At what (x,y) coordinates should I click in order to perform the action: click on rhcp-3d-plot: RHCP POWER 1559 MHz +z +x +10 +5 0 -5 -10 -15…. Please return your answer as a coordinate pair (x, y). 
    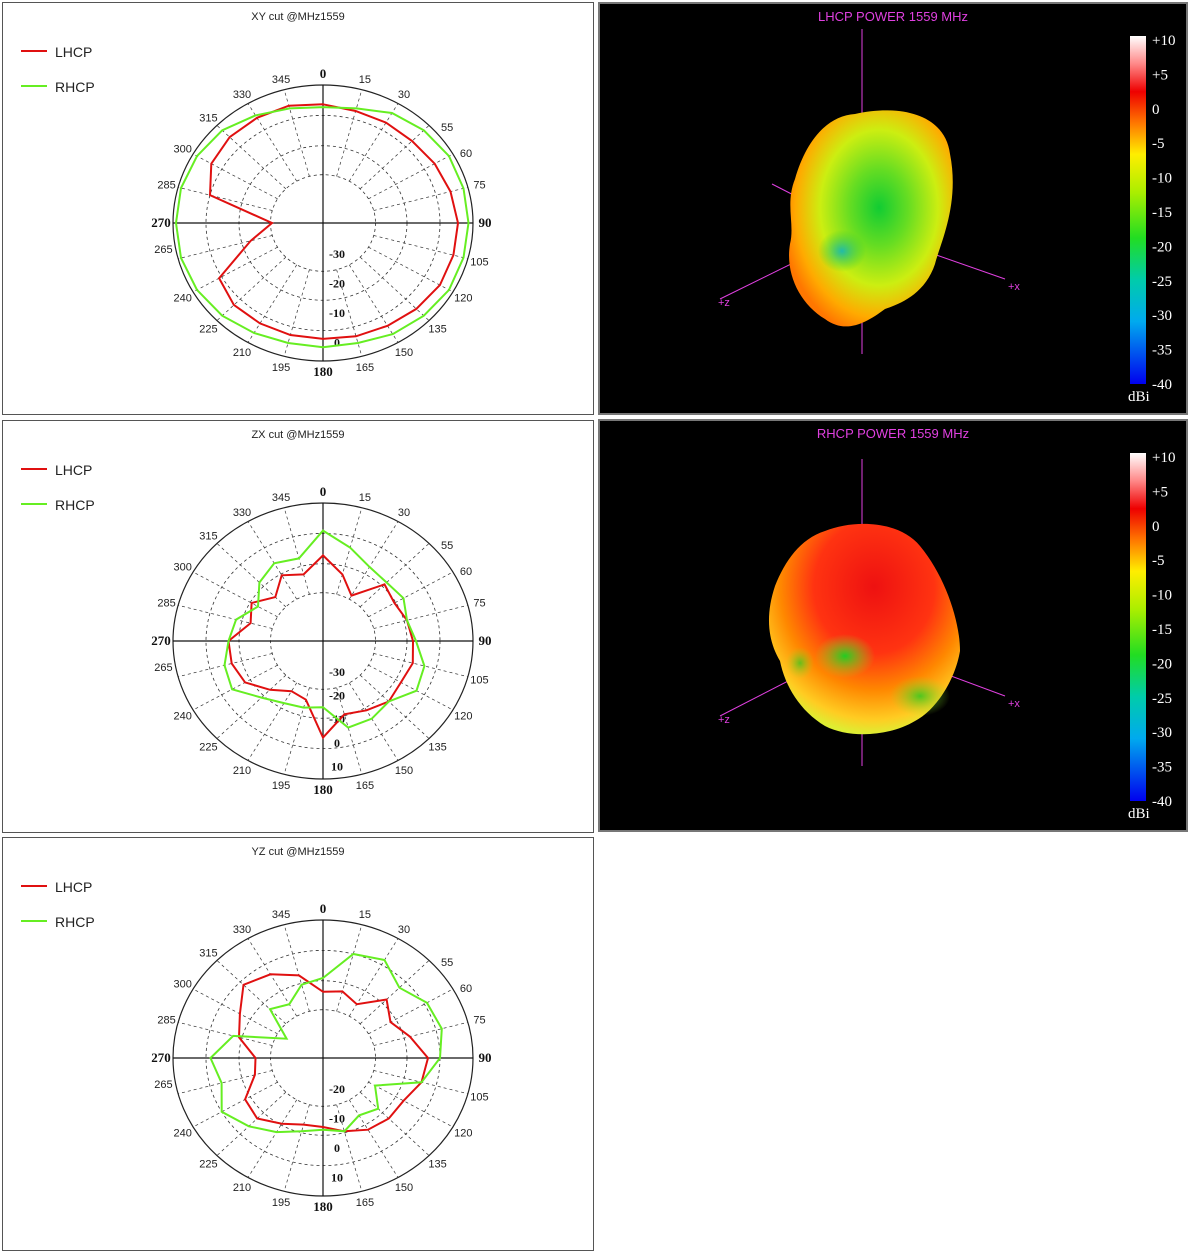
    Looking at the image, I should click on (946, 624).